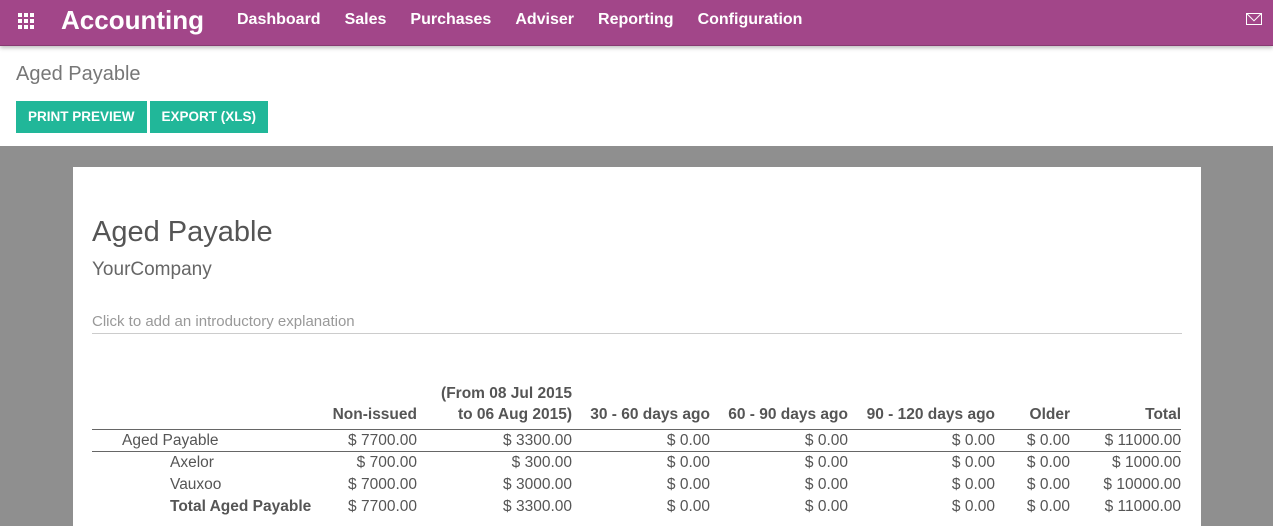  I want to click on cell-value: $ 300.00, so click(541, 462).